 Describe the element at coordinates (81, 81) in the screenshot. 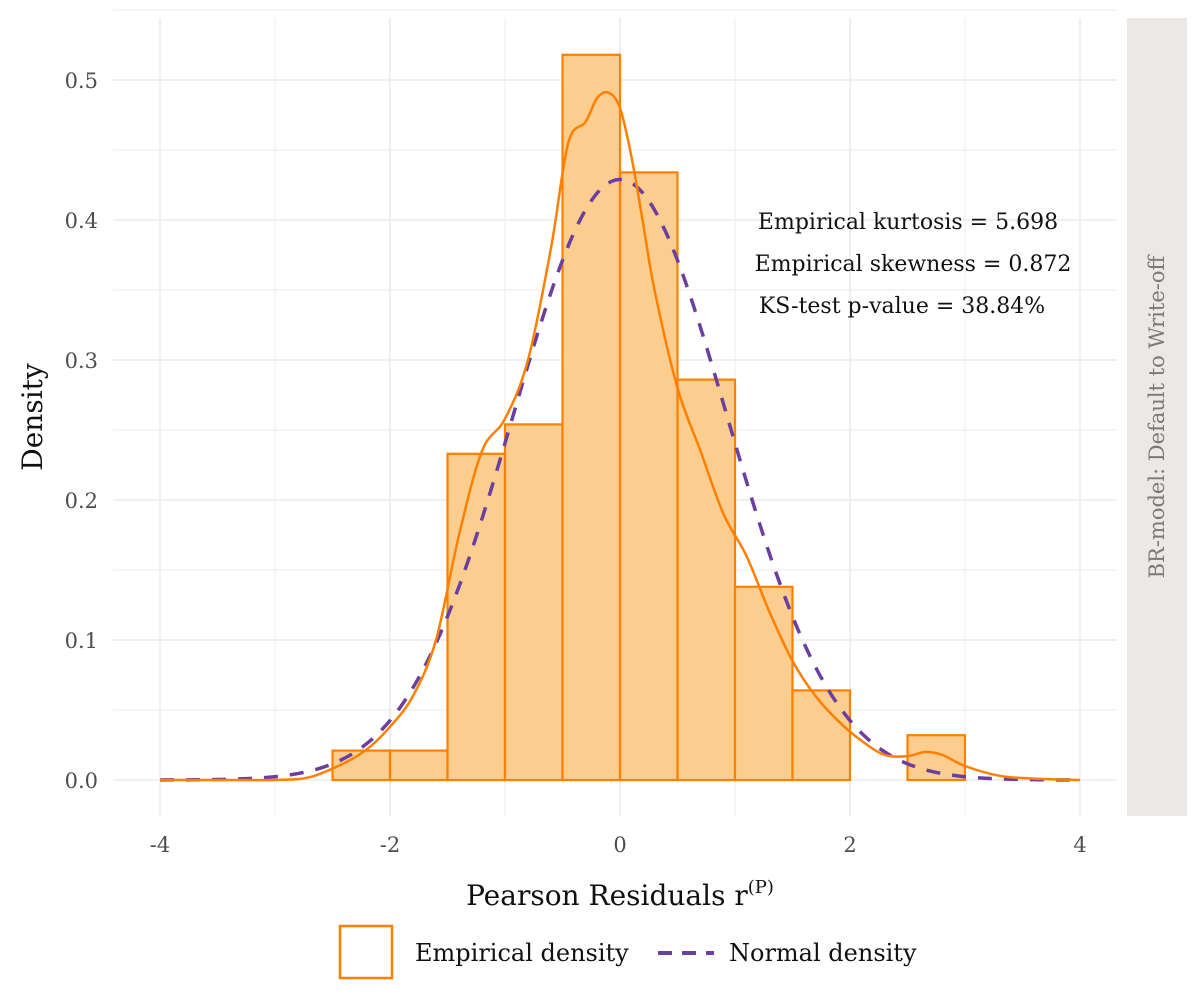

I see `y-tick-label: 0.5` at that location.